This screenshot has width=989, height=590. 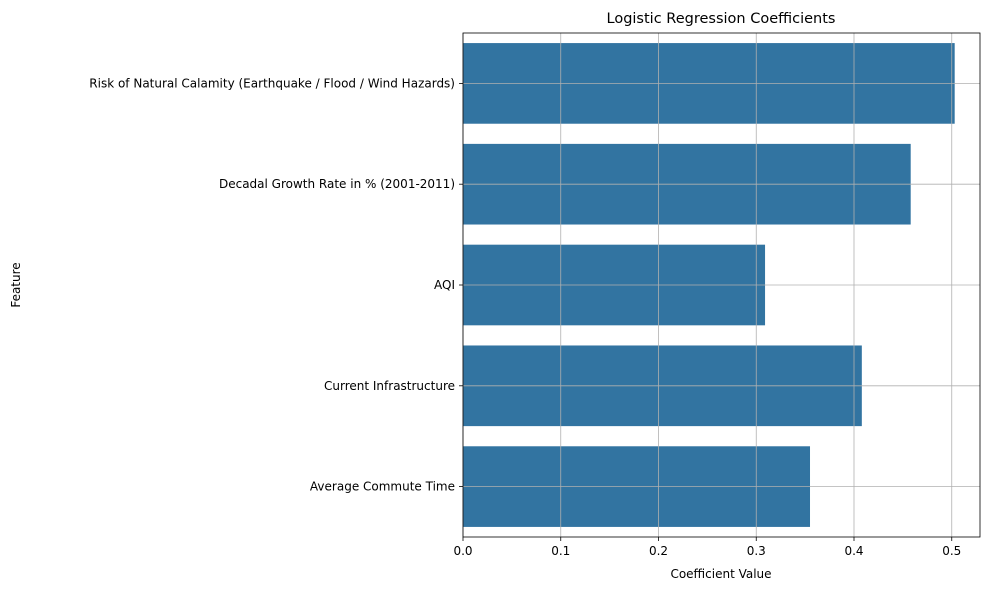 What do you see at coordinates (756, 551) in the screenshot?
I see `x-tick-label: 0.3` at bounding box center [756, 551].